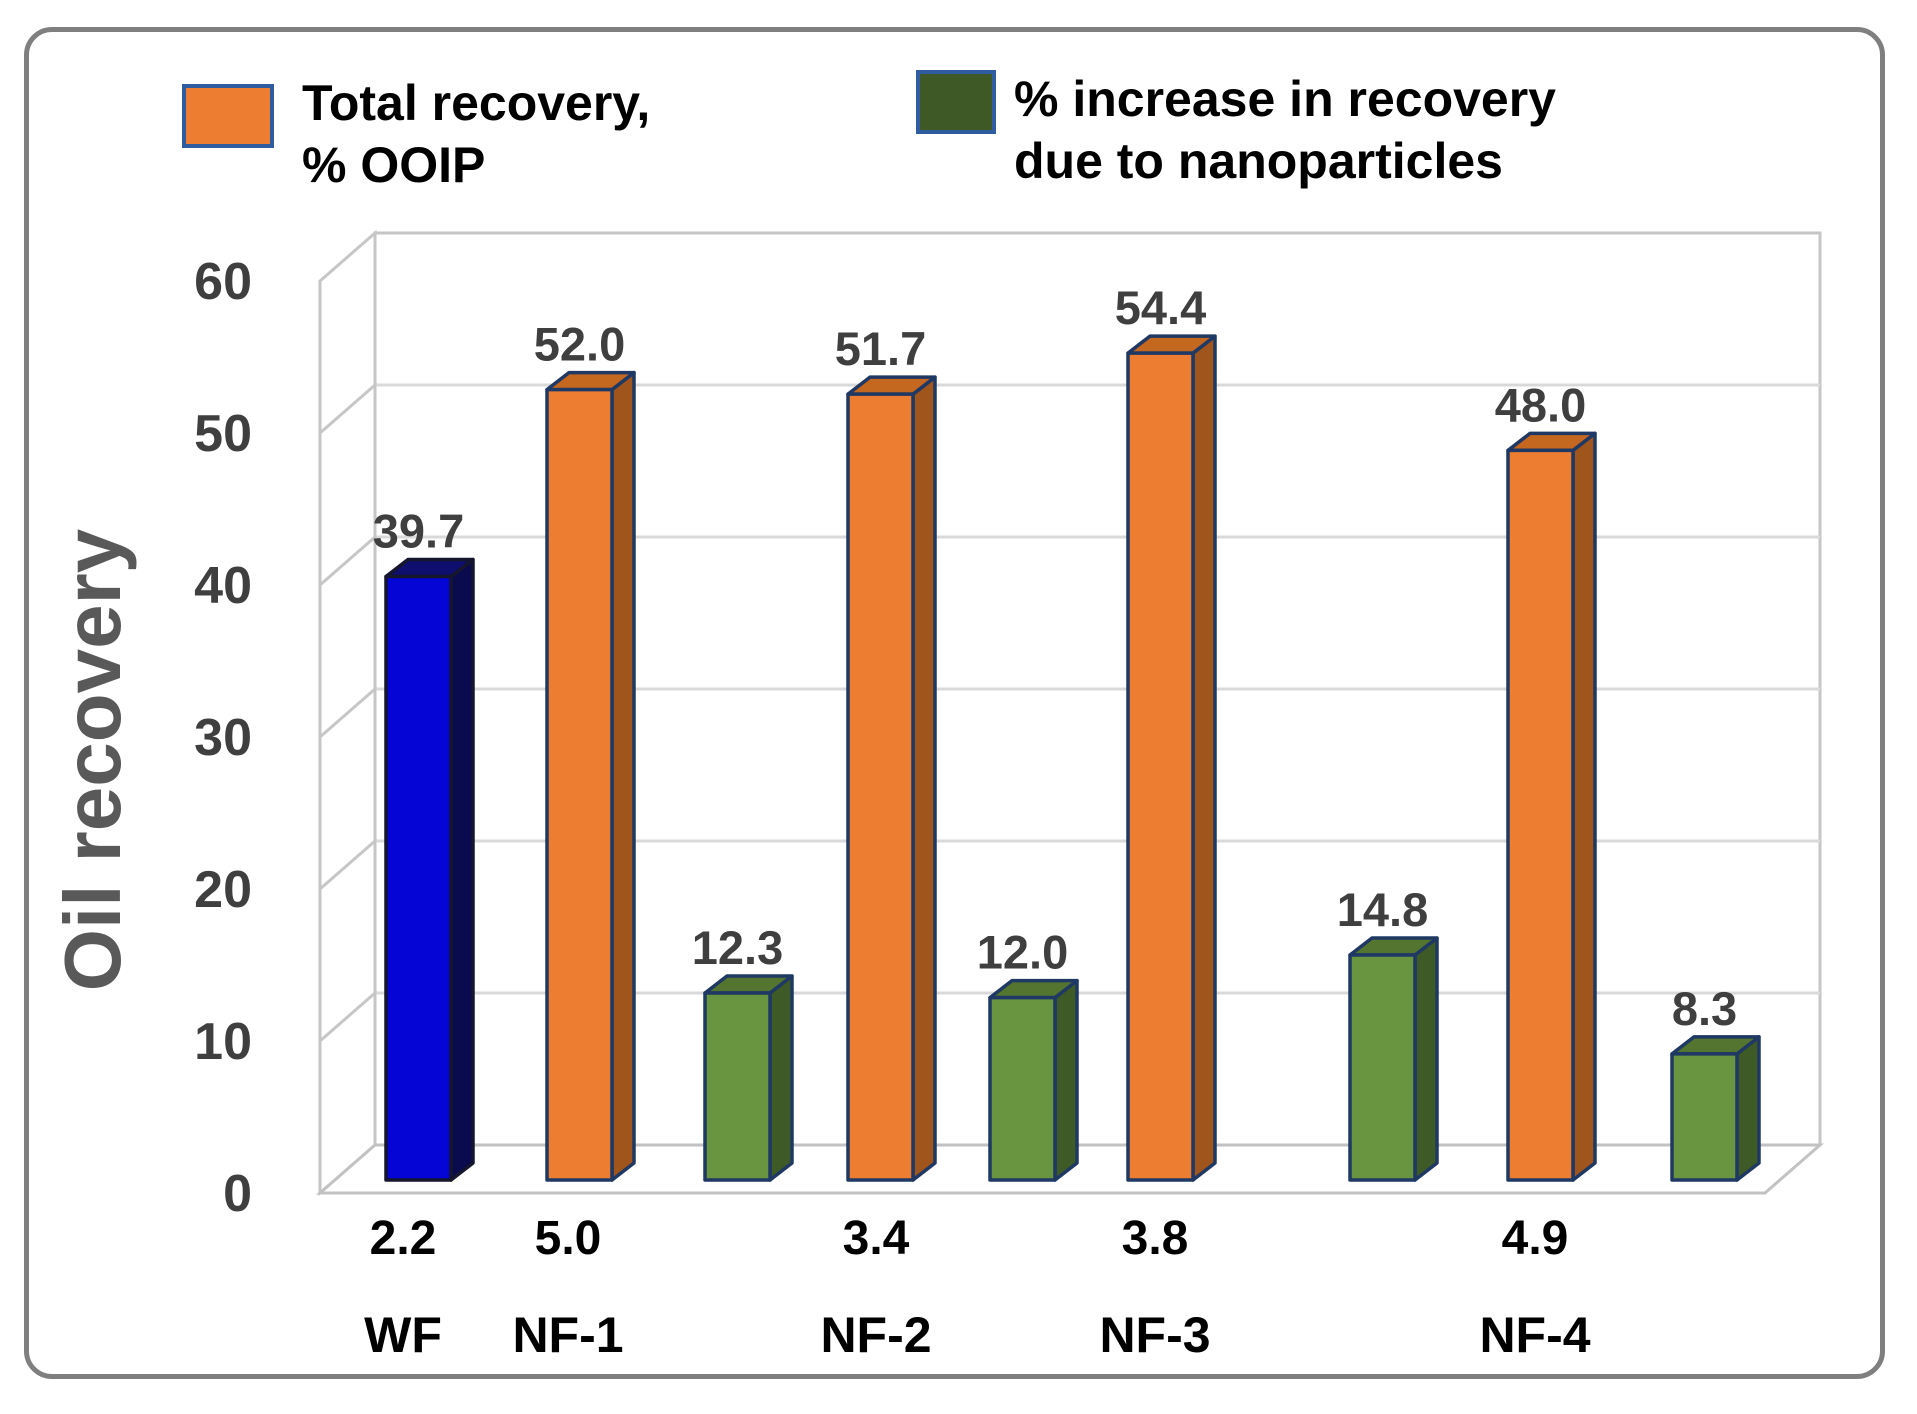  Describe the element at coordinates (223, 282) in the screenshot. I see `y-tick-label-60: 60` at that location.